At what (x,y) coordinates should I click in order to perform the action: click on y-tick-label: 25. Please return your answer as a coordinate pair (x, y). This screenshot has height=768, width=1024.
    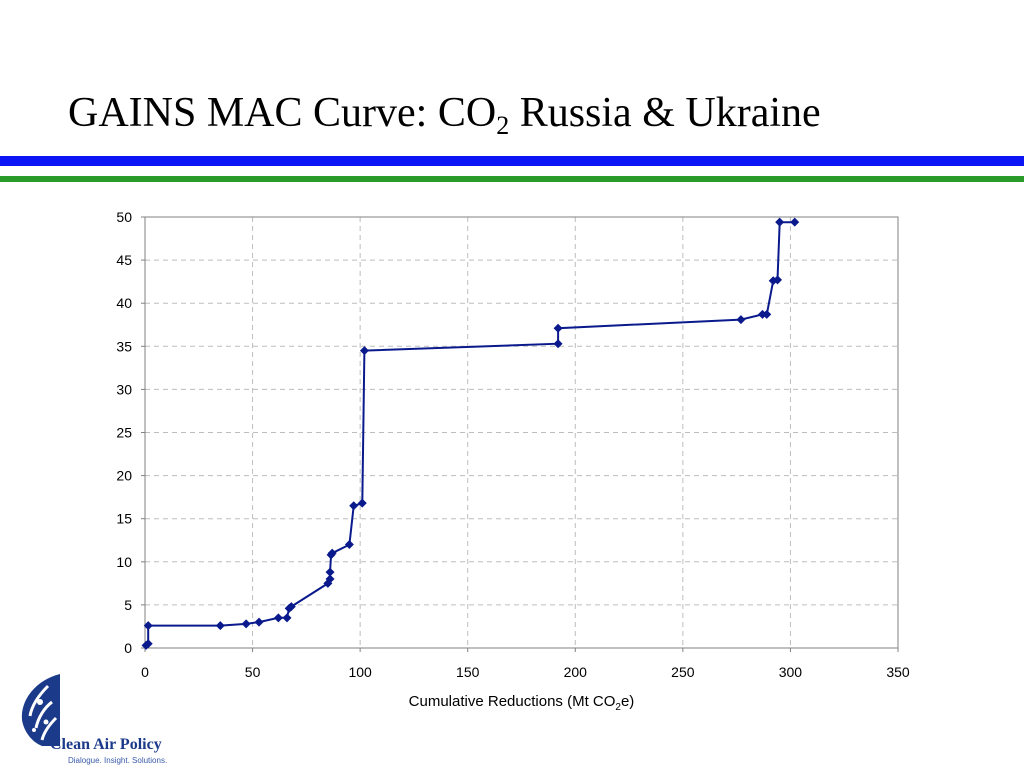
    Looking at the image, I should click on (124, 433).